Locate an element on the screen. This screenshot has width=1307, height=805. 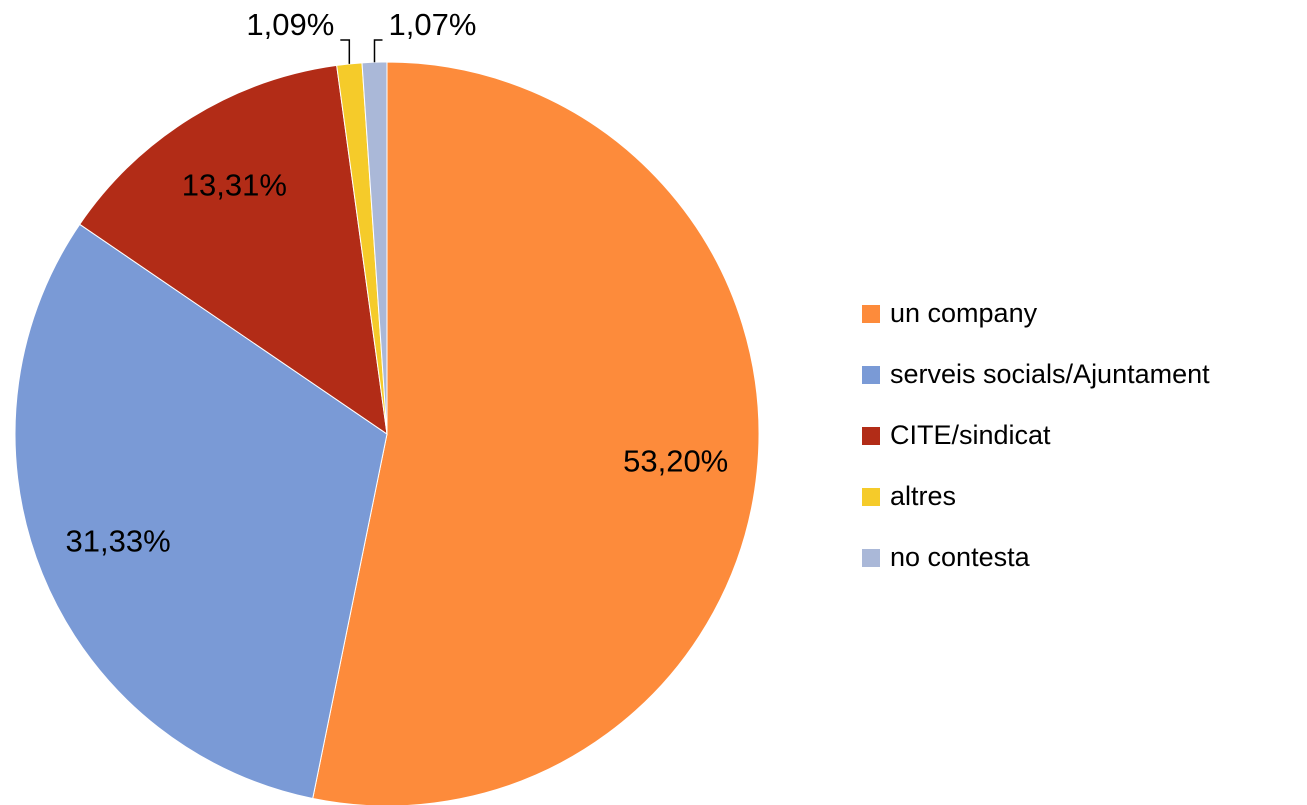
data-label: 1,09% is located at coordinates (290, 24).